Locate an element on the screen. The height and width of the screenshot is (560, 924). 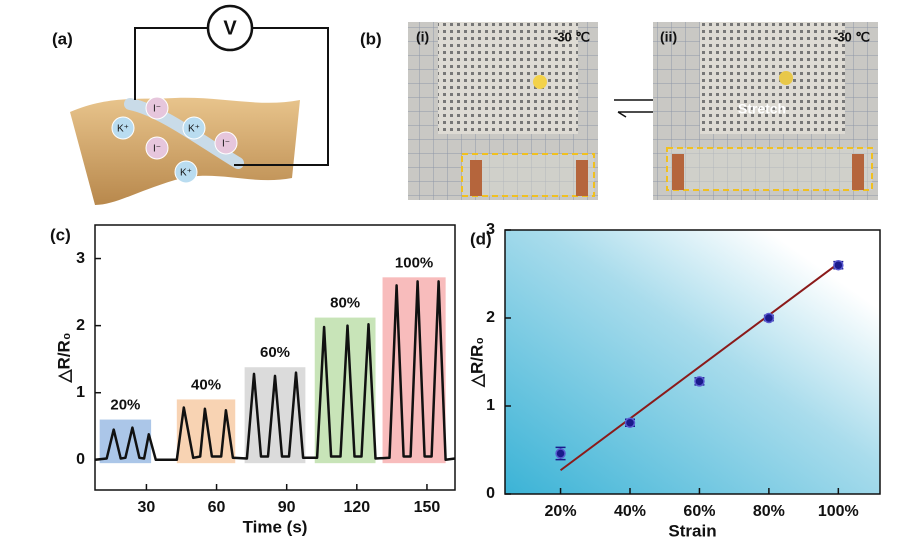
fit-line is located at coordinates (699, 367).